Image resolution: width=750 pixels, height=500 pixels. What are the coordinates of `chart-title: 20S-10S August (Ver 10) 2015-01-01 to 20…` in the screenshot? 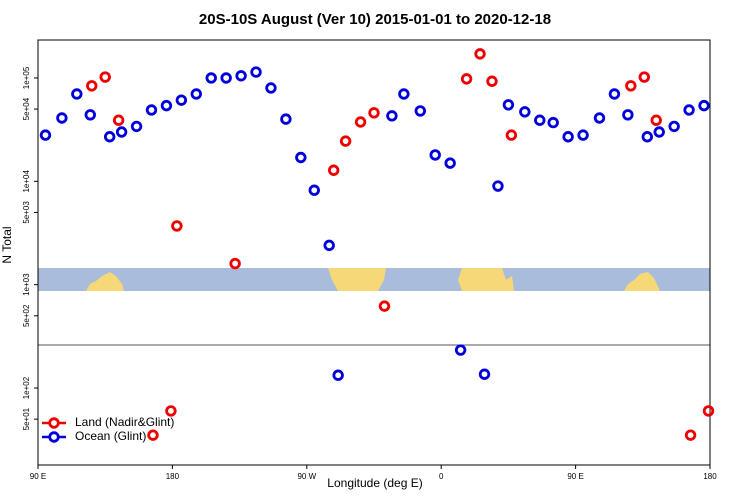 It's located at (375, 19).